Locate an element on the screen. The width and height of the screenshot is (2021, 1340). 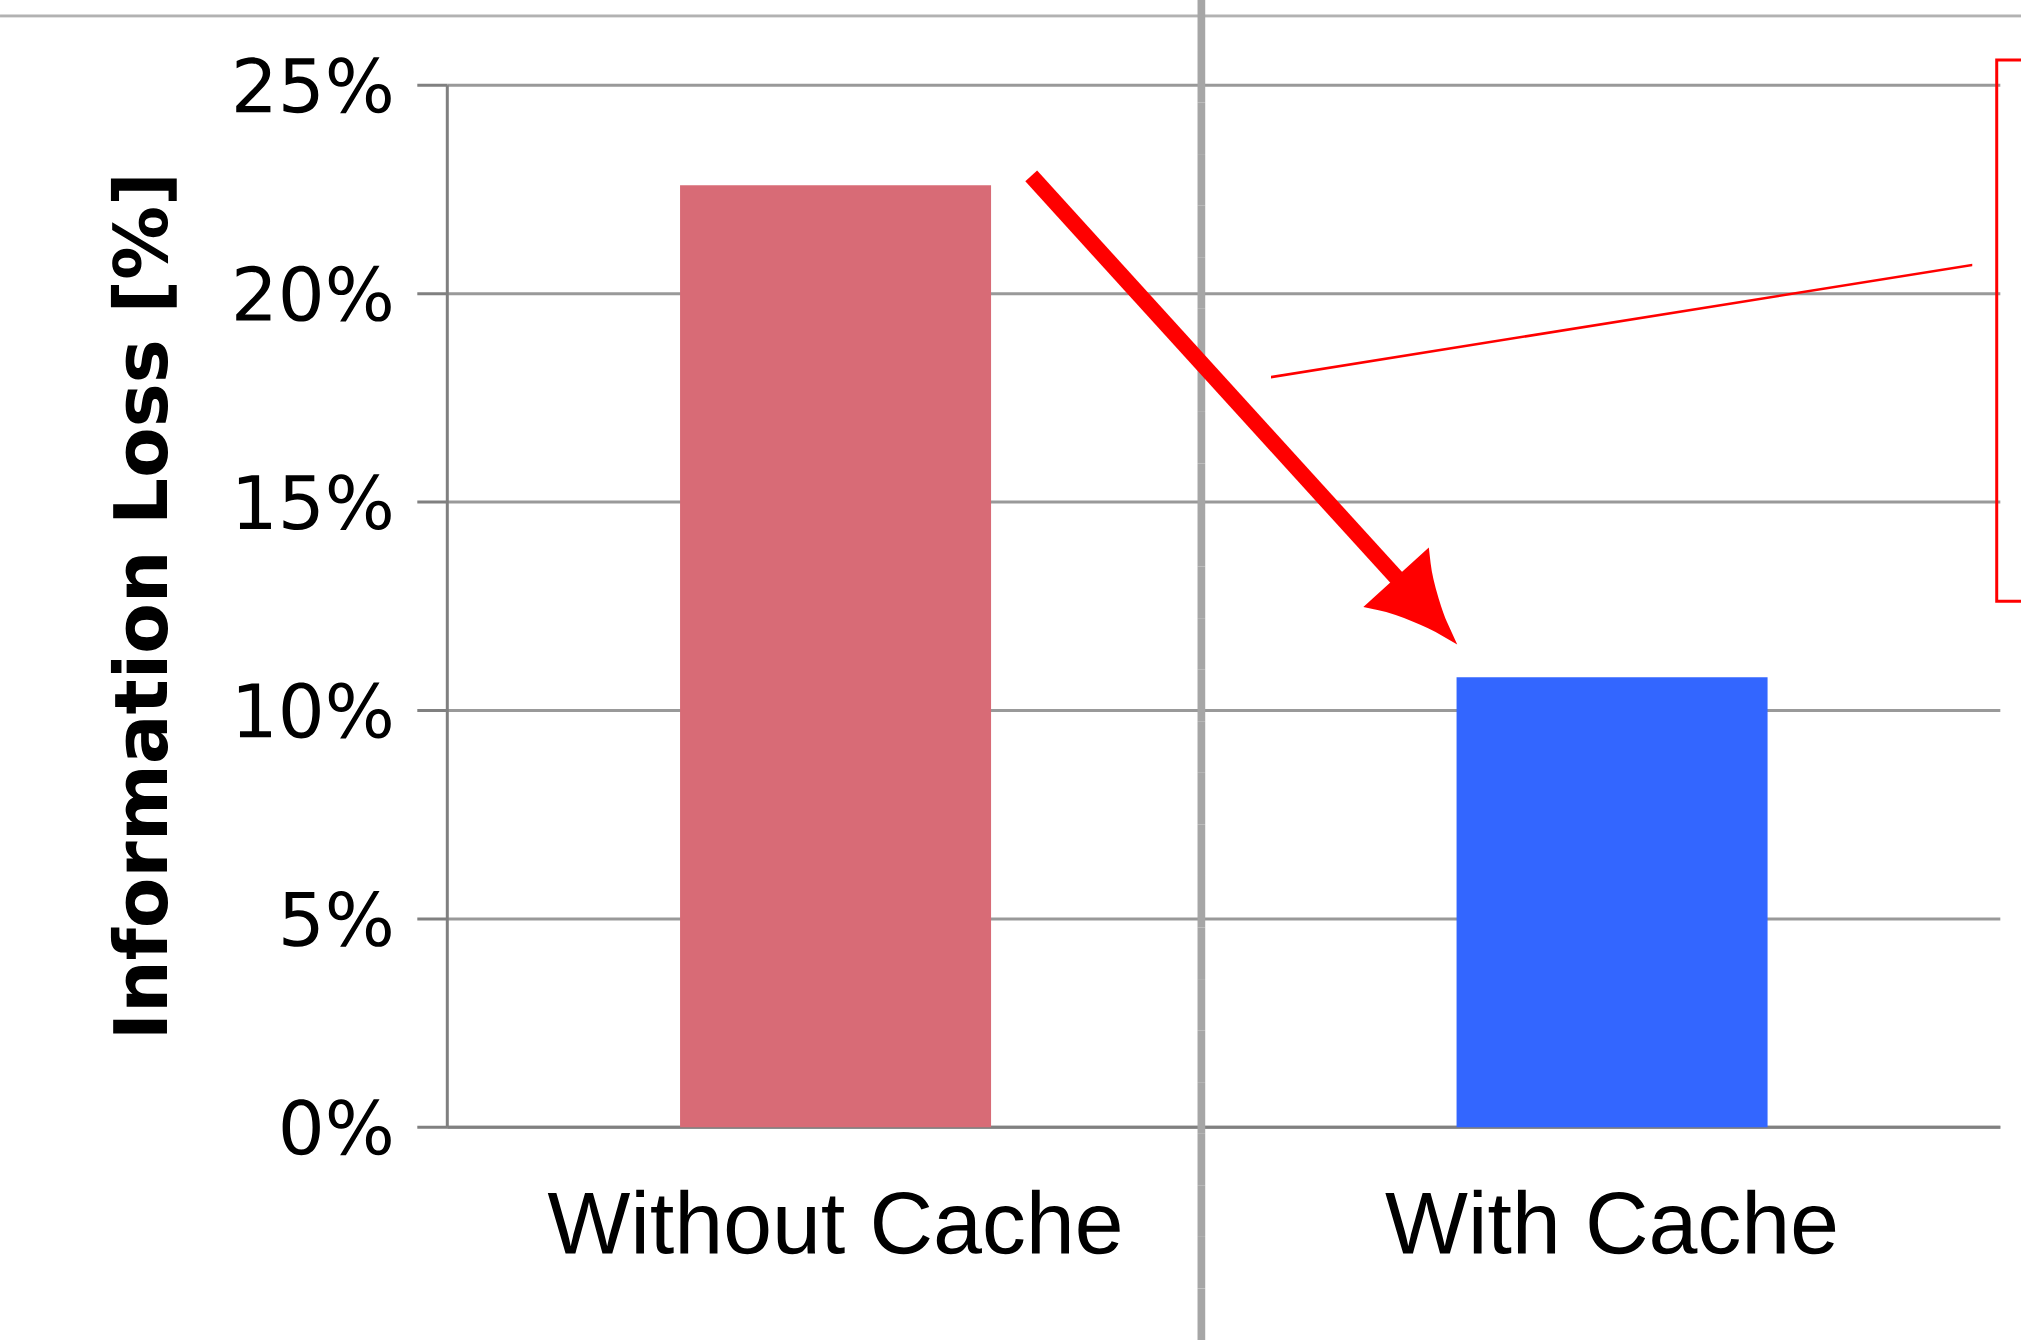
y-tick-label: 20% is located at coordinates (313, 293).